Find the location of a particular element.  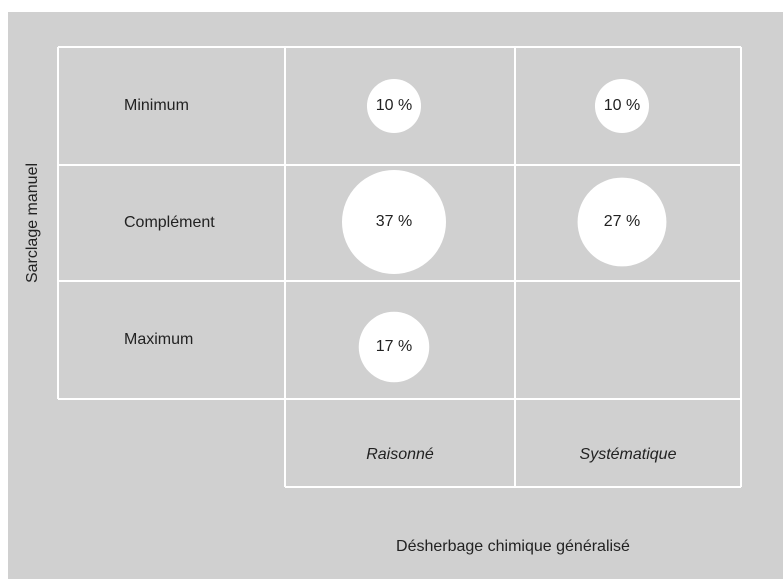

value-label: 17 % is located at coordinates (394, 346).